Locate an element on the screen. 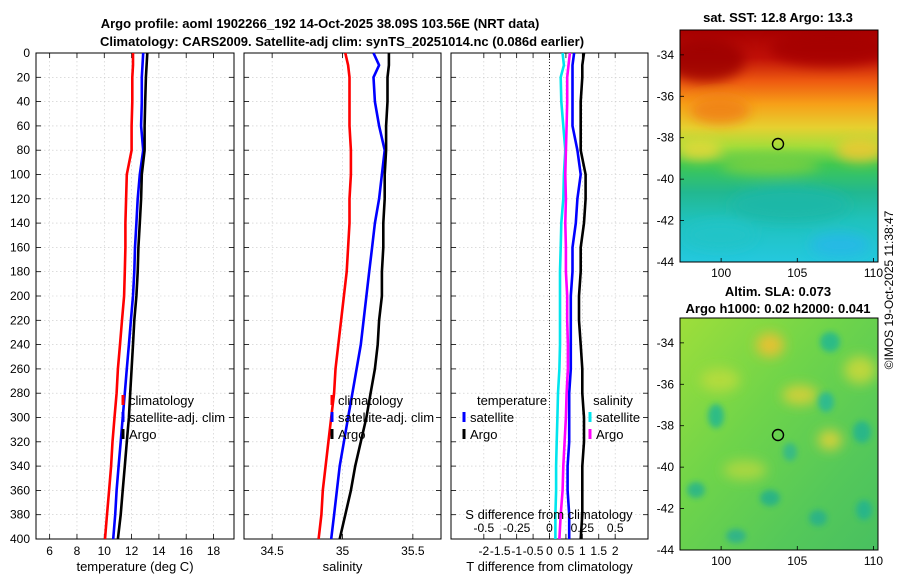 The width and height of the screenshot is (900, 585). temp-satellite-line is located at coordinates (128, 296).